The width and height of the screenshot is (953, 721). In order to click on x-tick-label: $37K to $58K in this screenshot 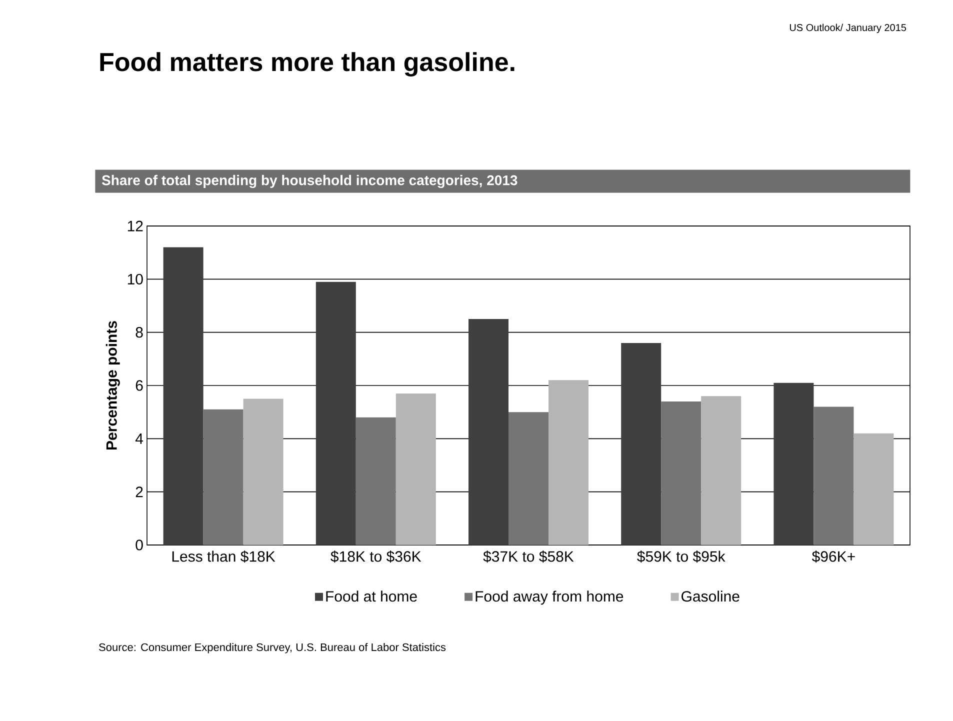, I will do `click(528, 556)`.